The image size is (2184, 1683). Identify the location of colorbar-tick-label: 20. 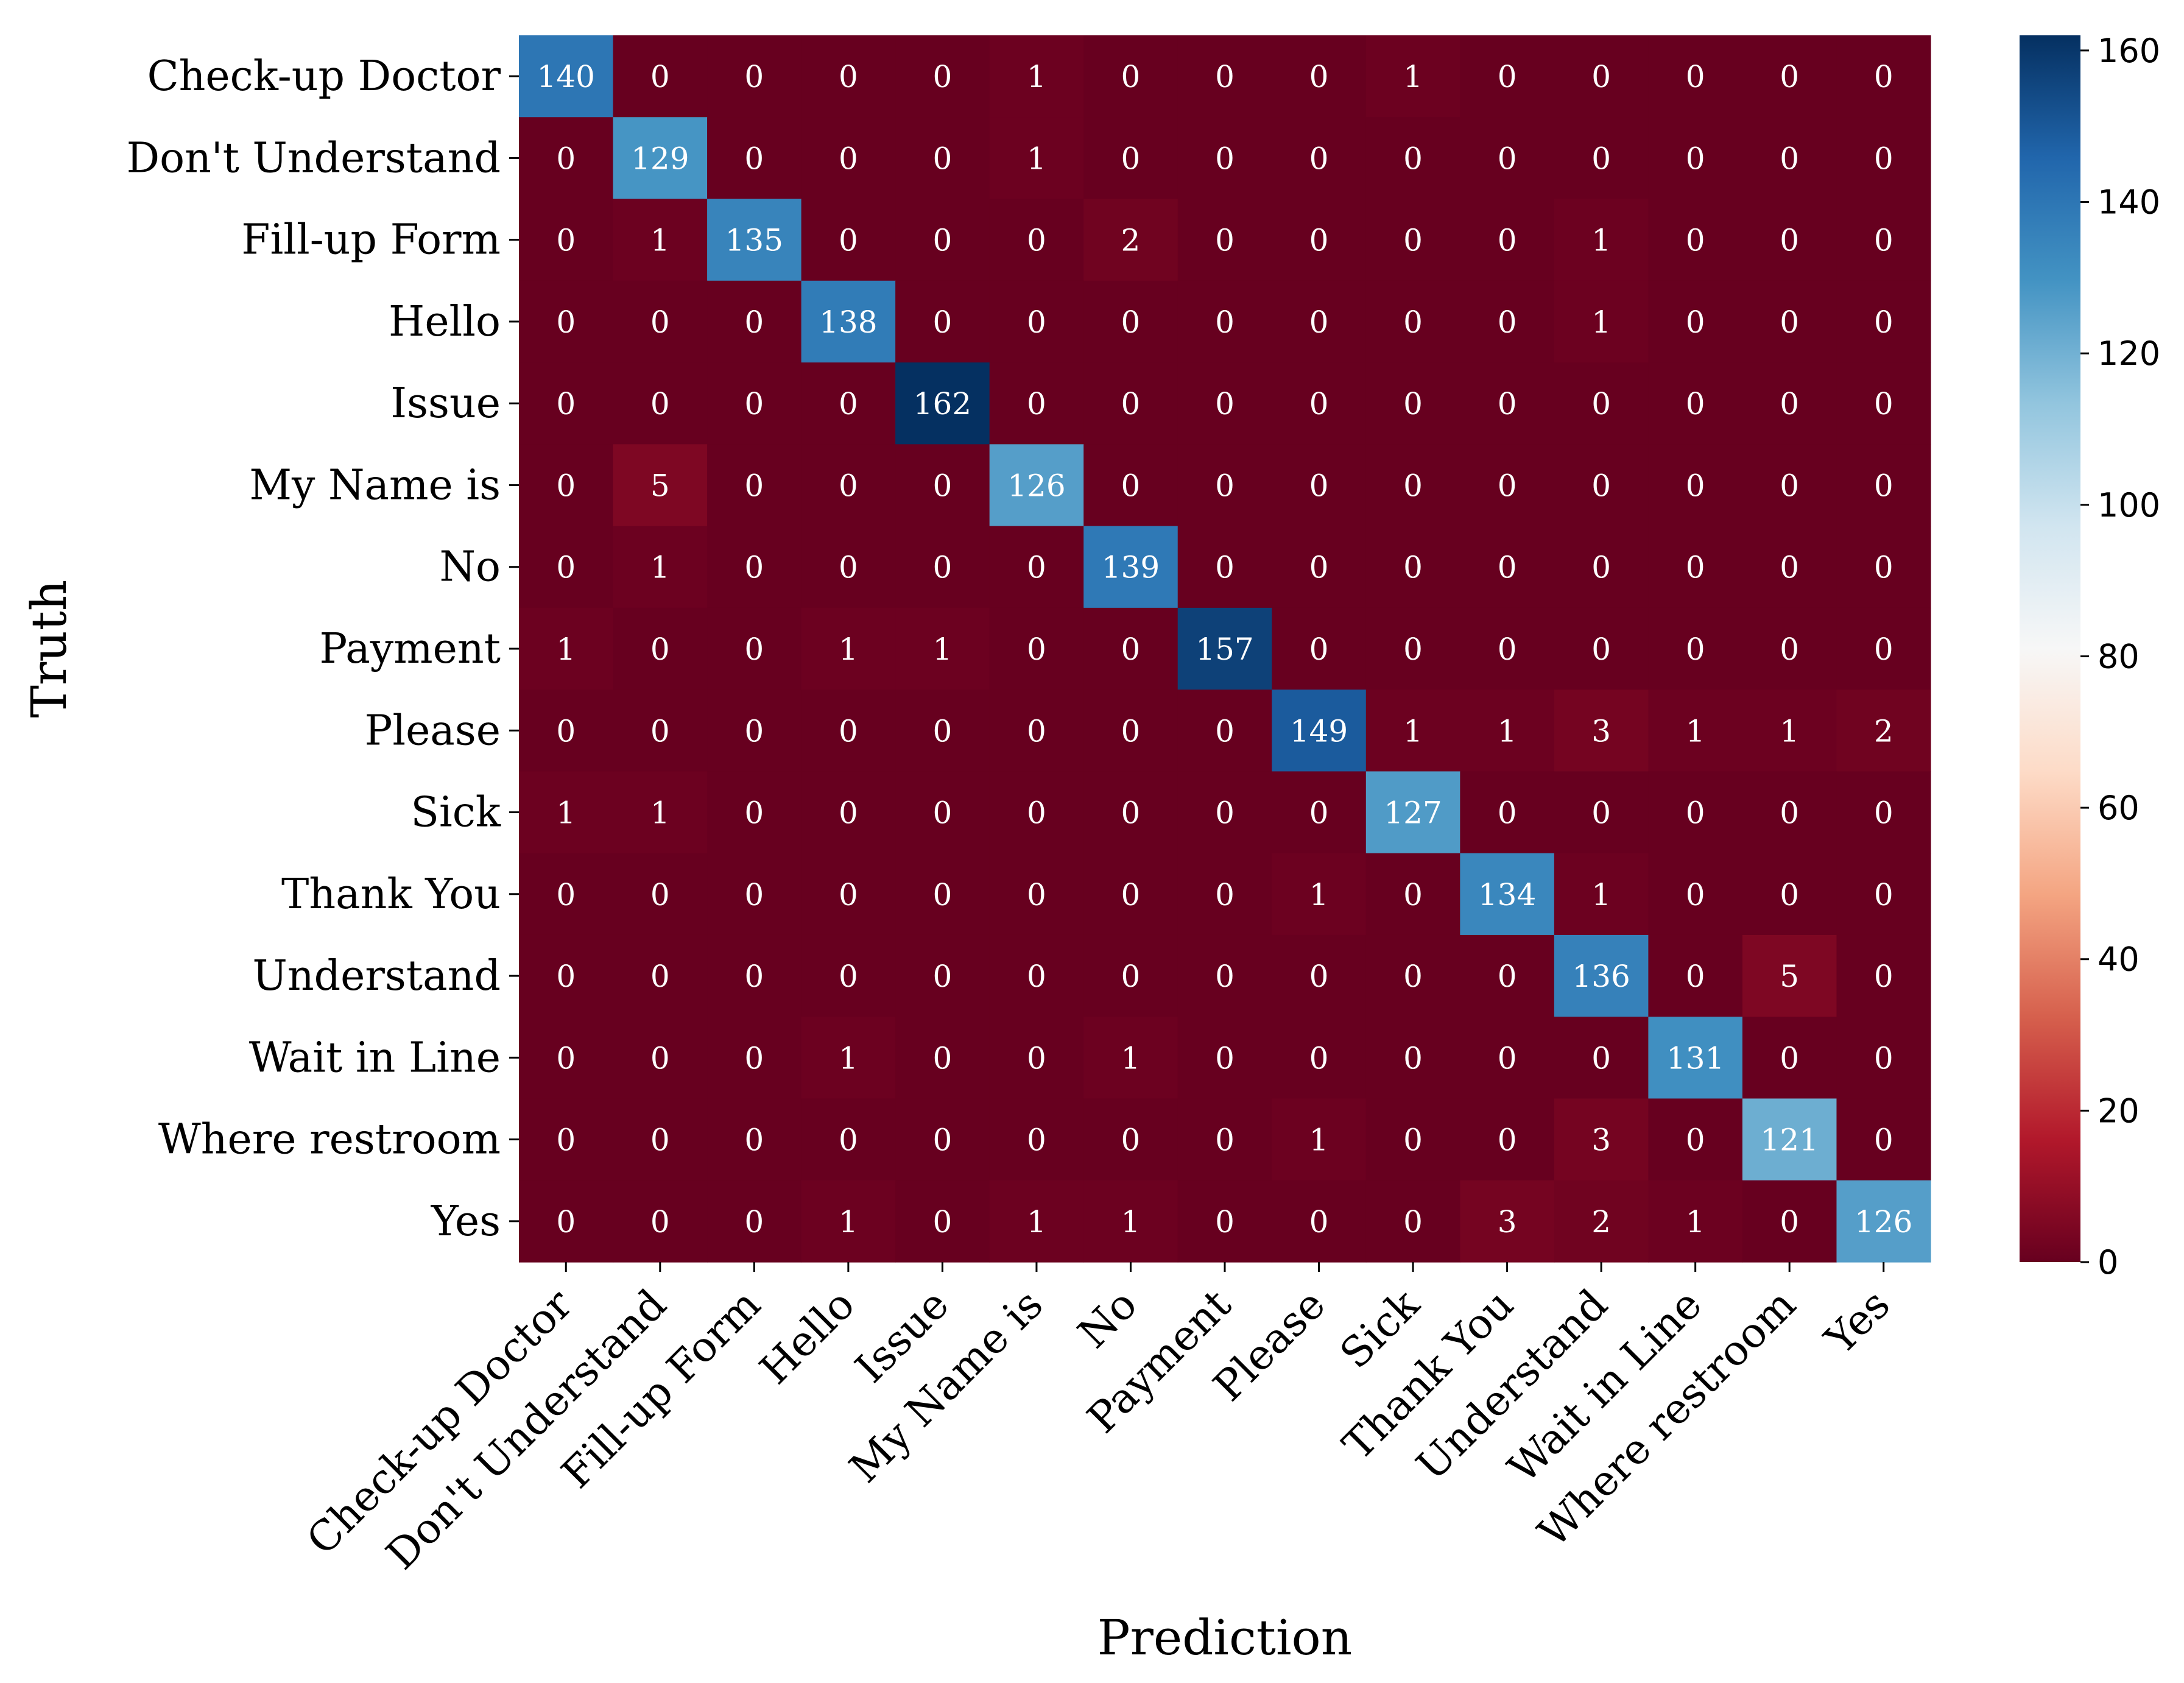
(2119, 1111).